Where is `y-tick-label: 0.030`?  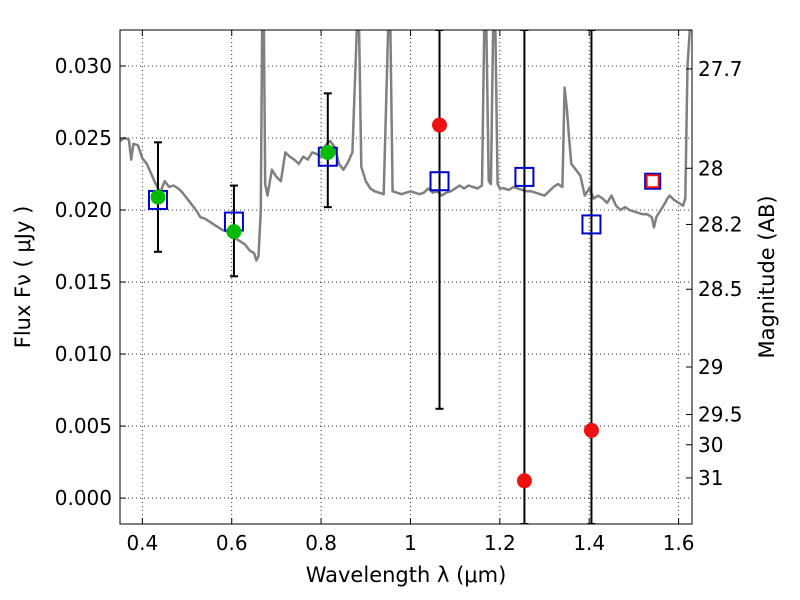 y-tick-label: 0.030 is located at coordinates (83, 66).